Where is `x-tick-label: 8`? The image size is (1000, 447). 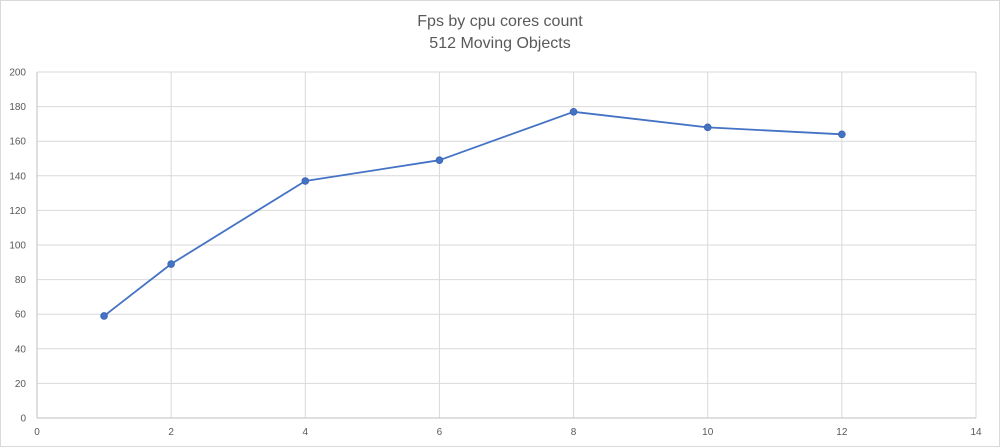
x-tick-label: 8 is located at coordinates (574, 432).